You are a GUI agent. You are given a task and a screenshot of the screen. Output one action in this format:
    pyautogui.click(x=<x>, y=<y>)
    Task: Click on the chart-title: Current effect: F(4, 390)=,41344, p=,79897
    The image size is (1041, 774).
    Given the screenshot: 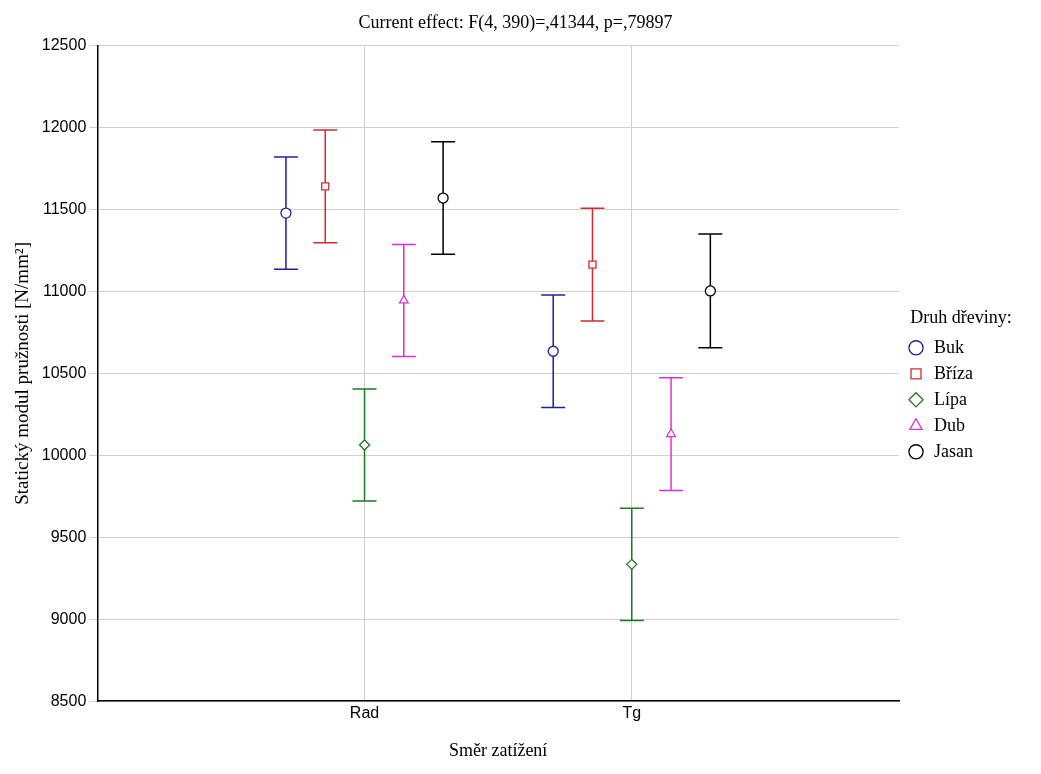 What is the action you would take?
    pyautogui.click(x=515, y=22)
    